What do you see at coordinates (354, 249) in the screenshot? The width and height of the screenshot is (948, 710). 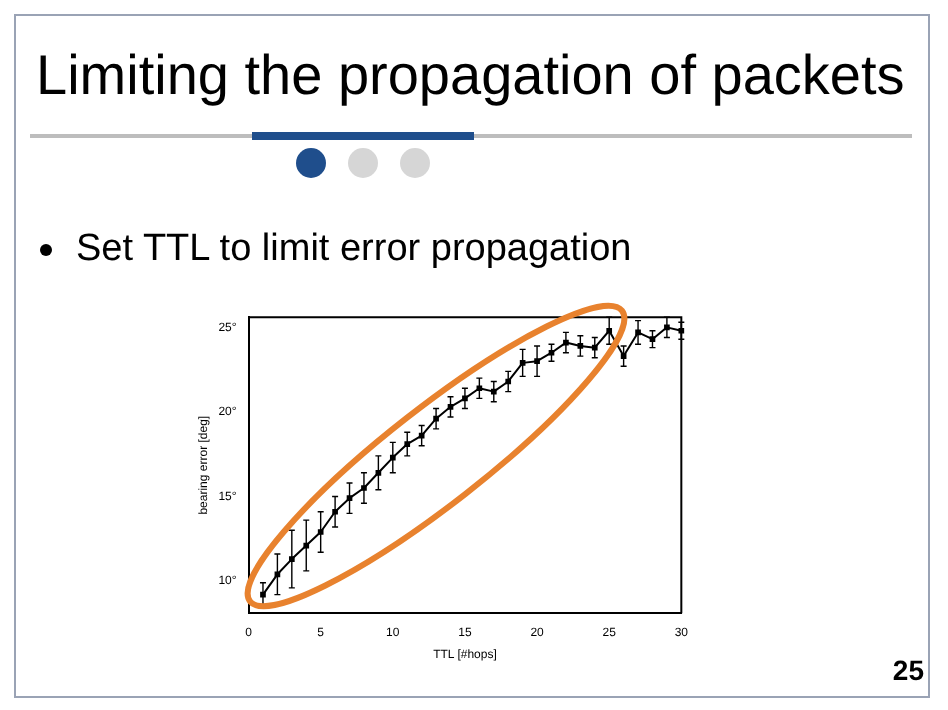 I see `chart-subtitle: Set TTL to limit error propagation` at bounding box center [354, 249].